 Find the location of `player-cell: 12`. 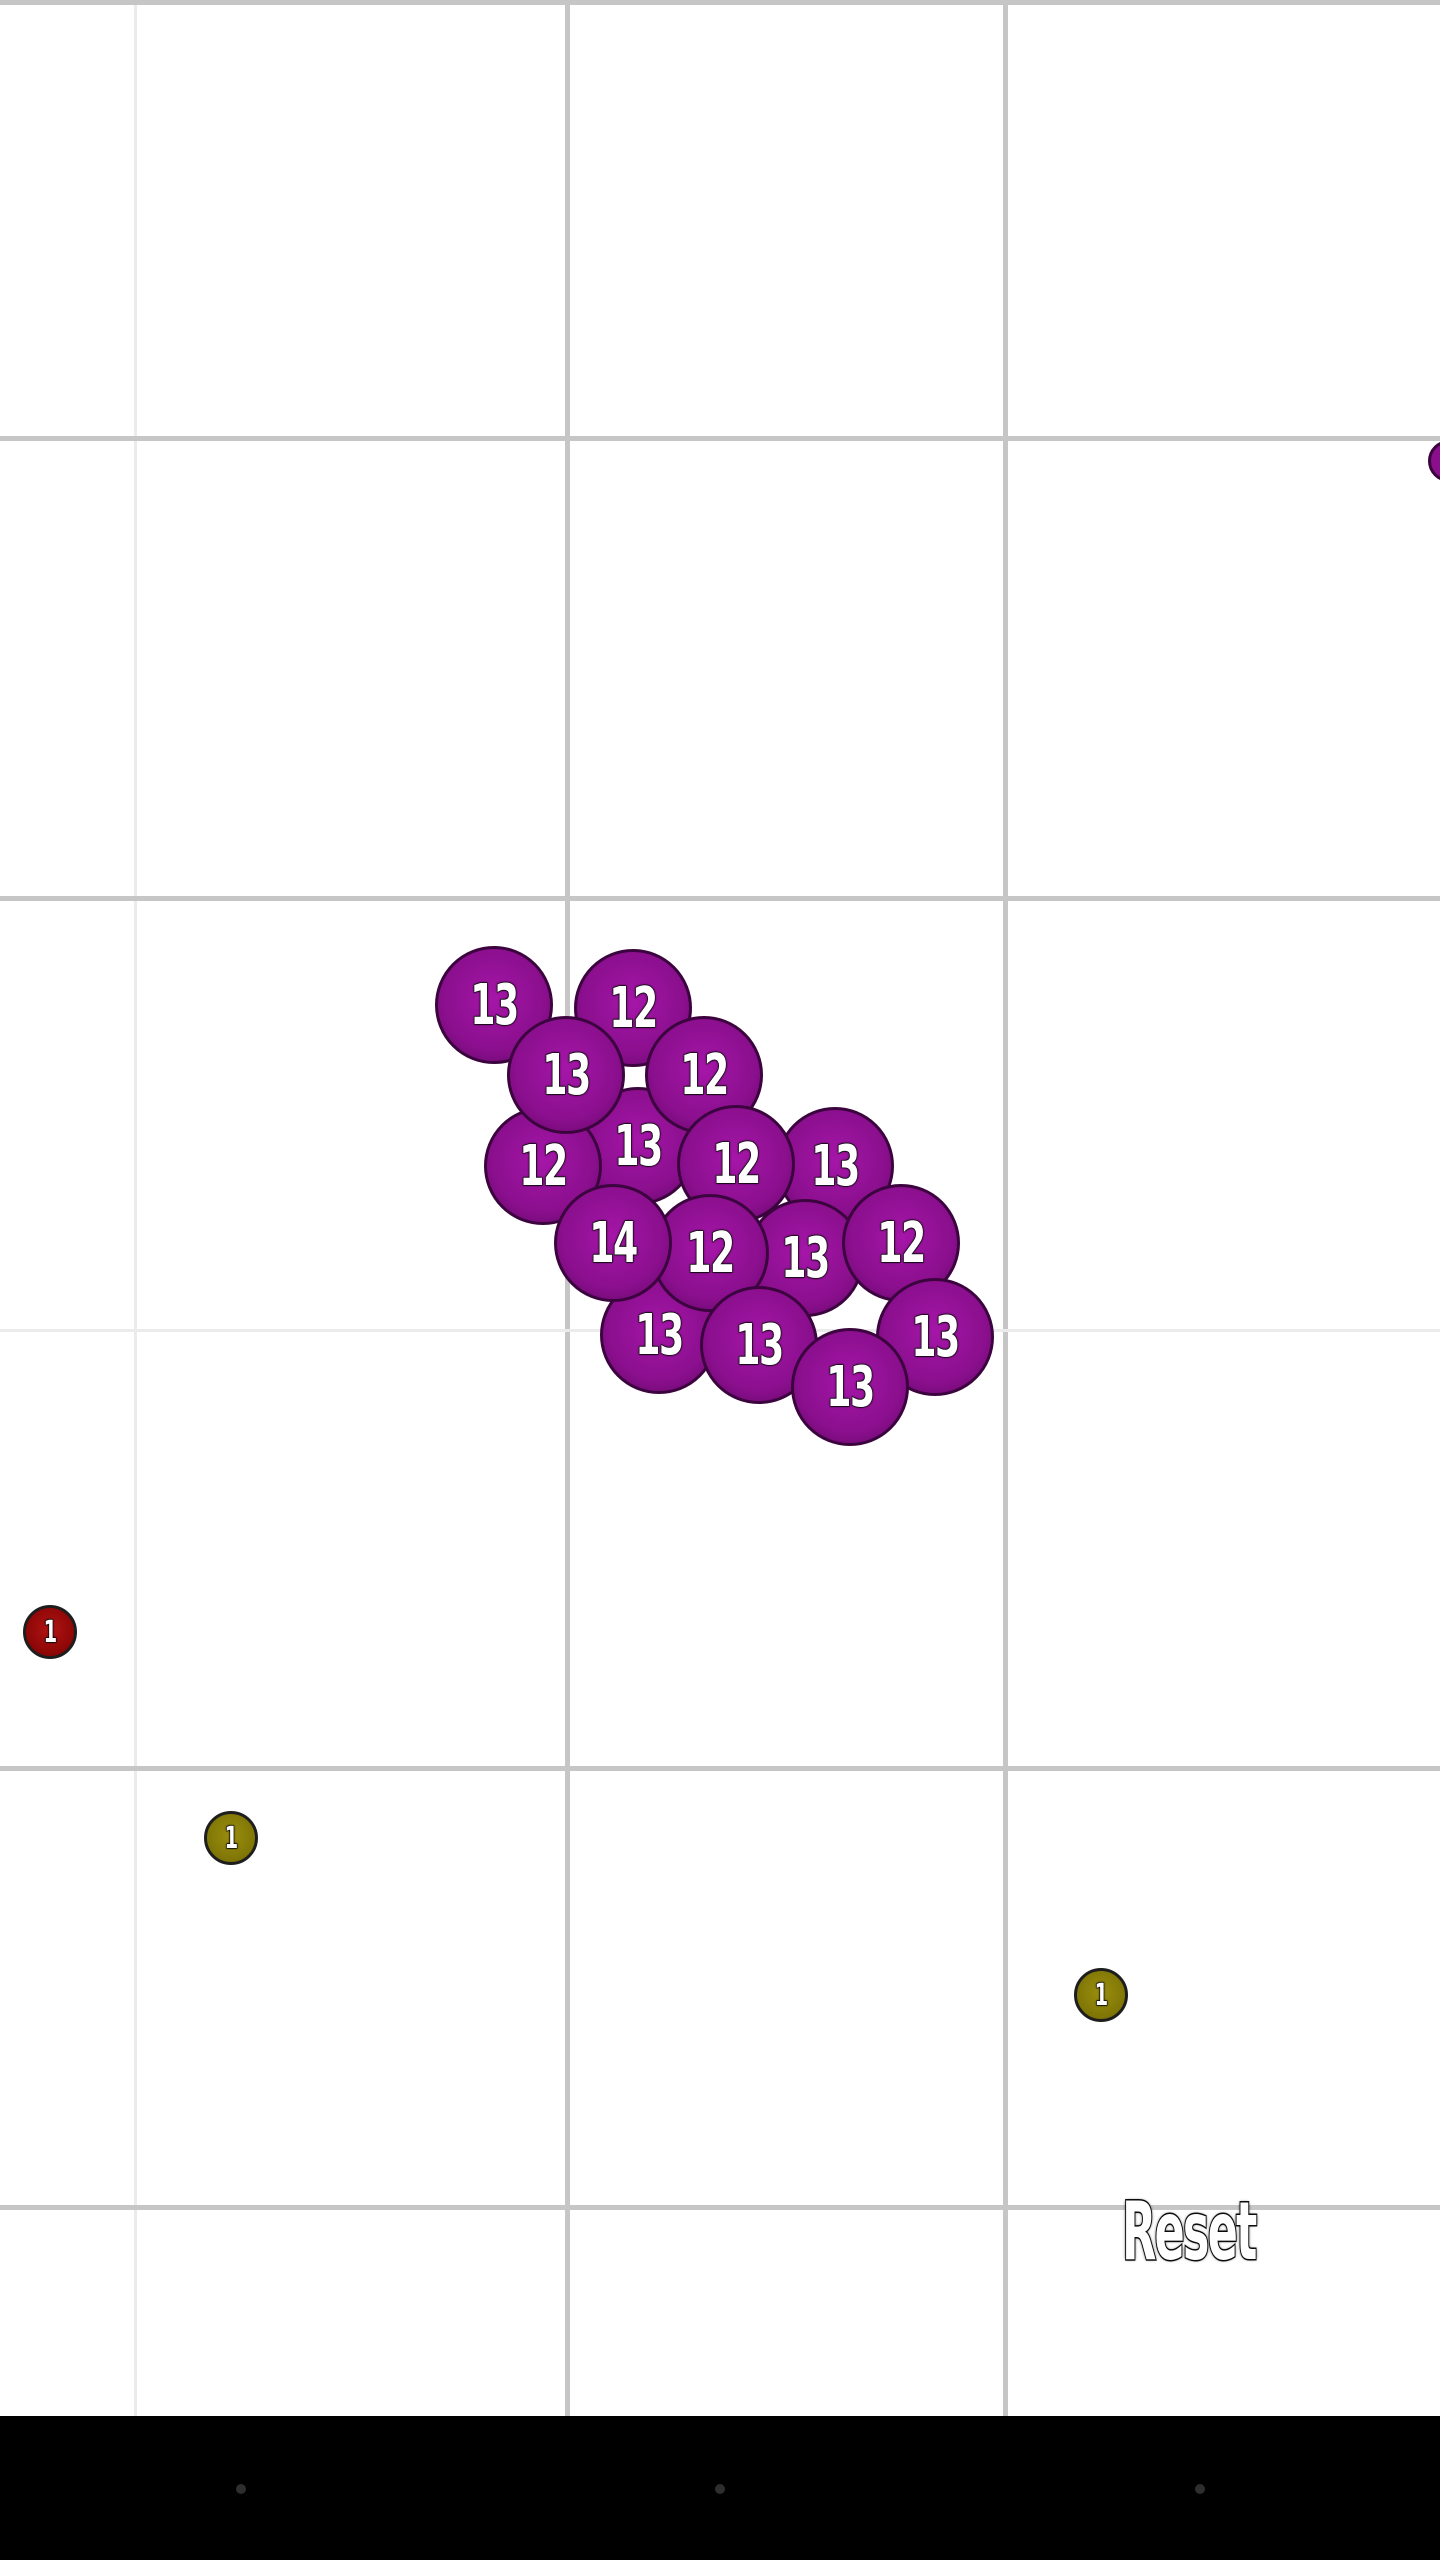

player-cell: 12 is located at coordinates (901, 1243).